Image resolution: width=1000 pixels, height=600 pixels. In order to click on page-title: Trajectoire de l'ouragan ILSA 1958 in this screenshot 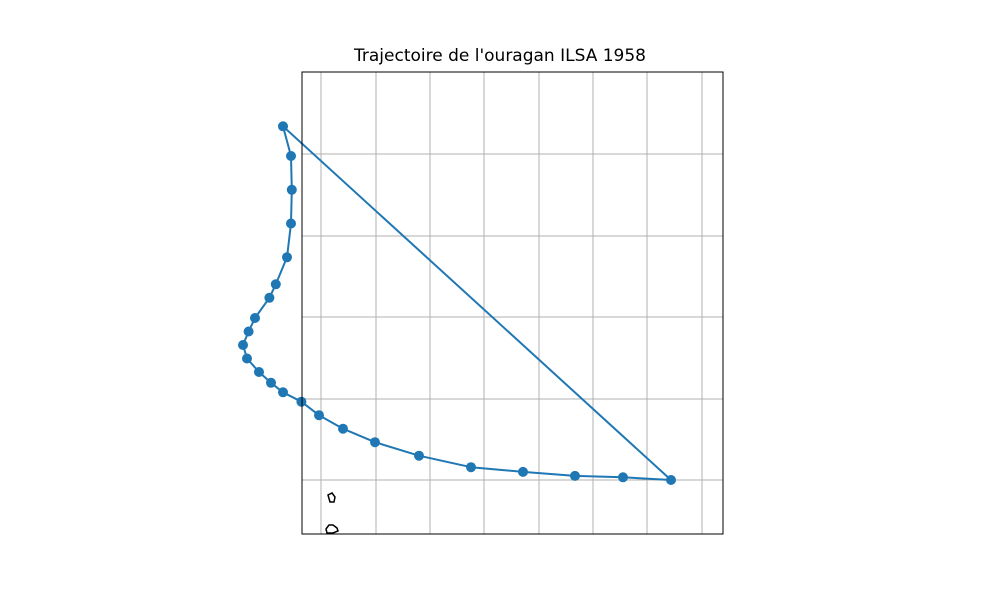, I will do `click(500, 56)`.